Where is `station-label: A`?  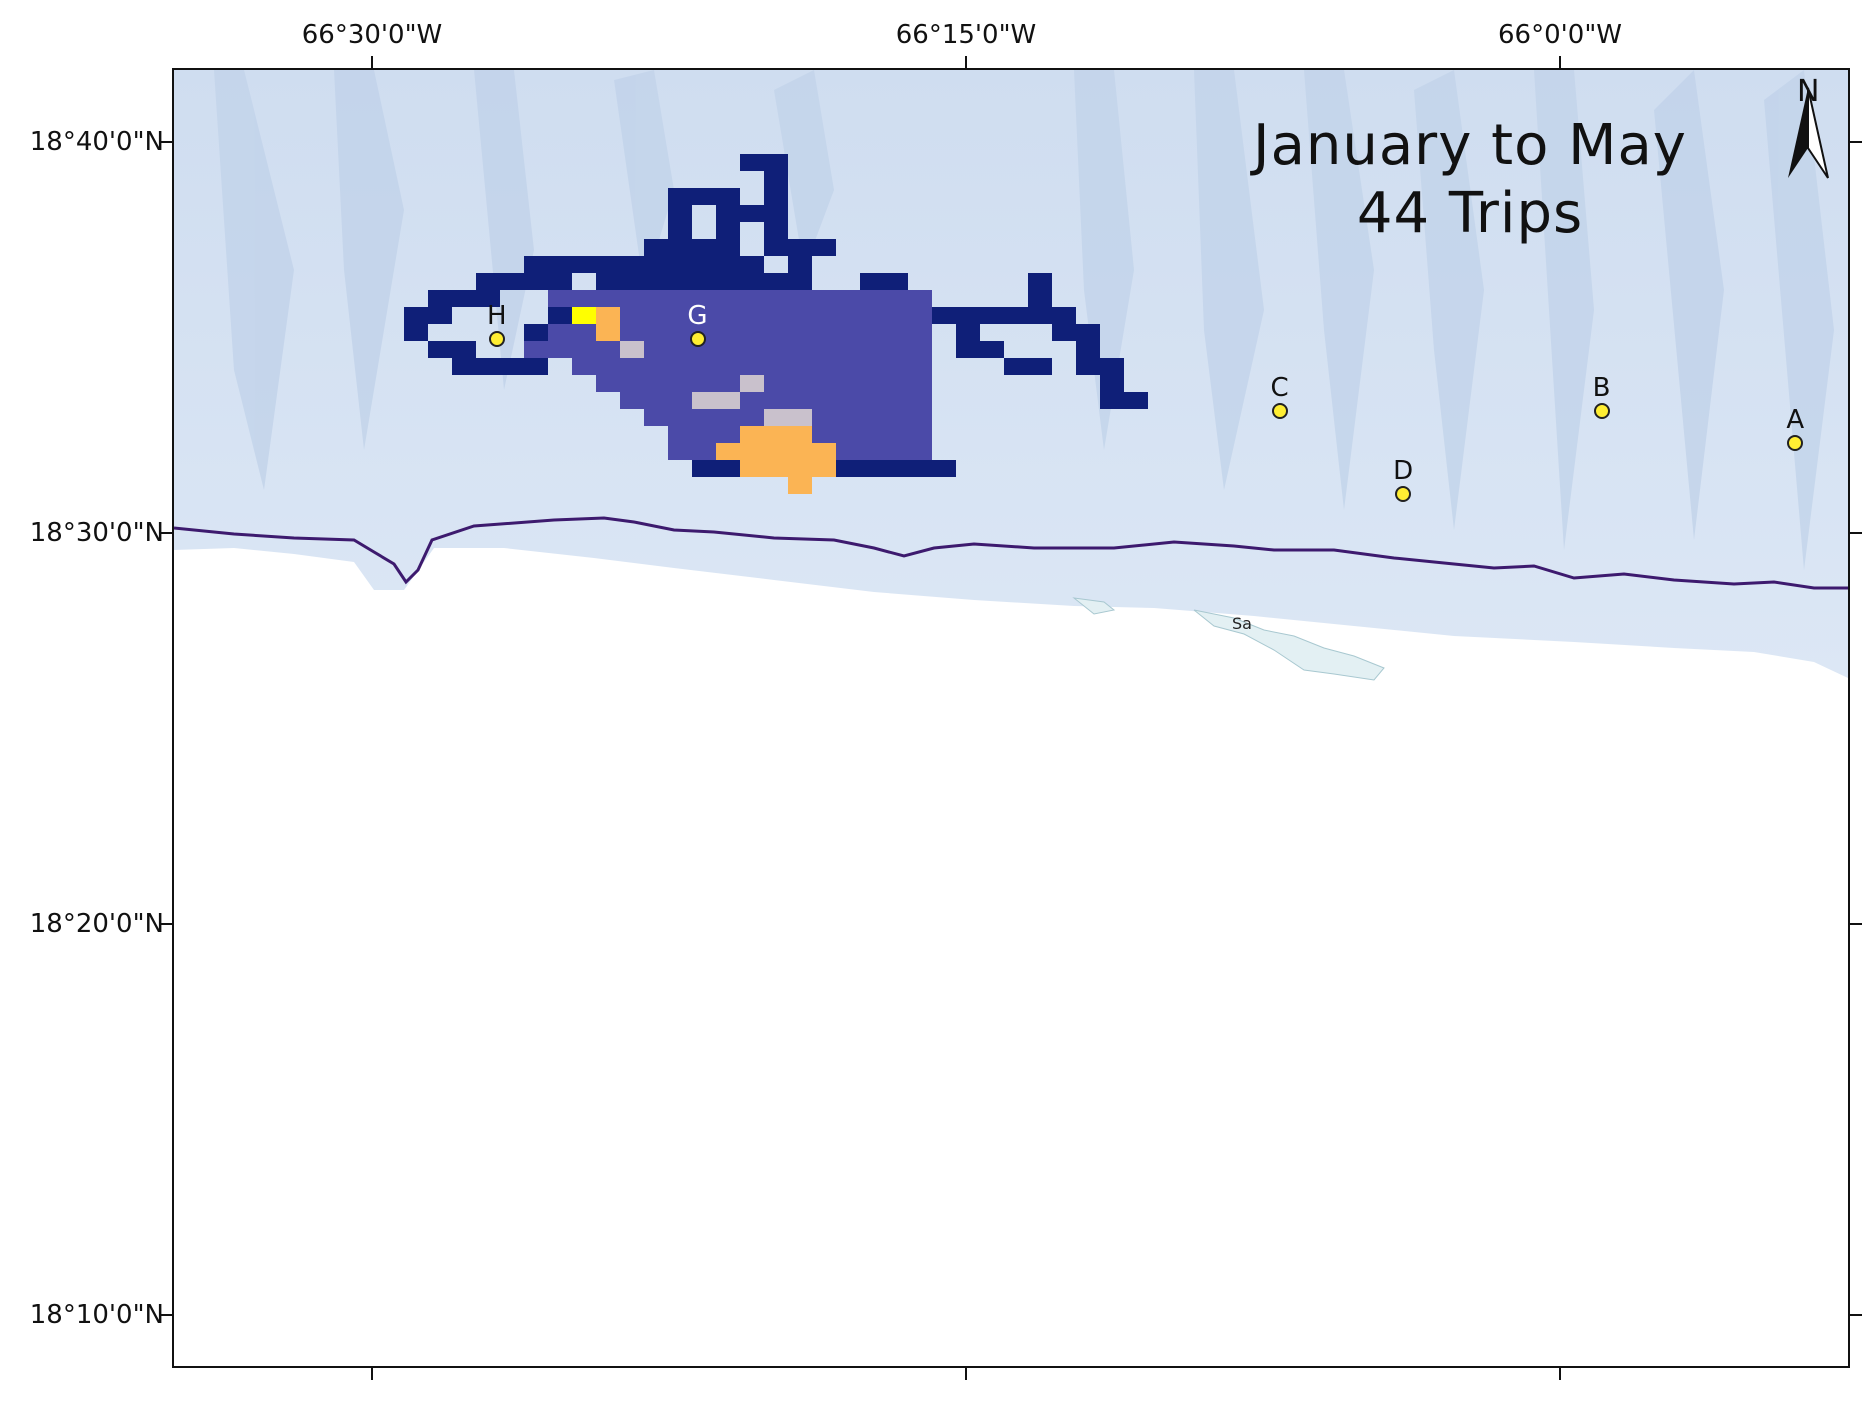
station-label: A is located at coordinates (1795, 419).